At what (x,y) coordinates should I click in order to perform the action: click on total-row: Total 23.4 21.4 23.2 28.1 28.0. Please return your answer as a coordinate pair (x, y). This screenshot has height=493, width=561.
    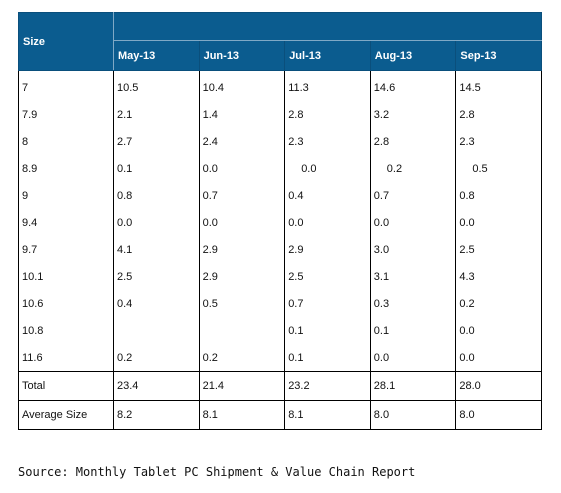
    Looking at the image, I should click on (280, 386).